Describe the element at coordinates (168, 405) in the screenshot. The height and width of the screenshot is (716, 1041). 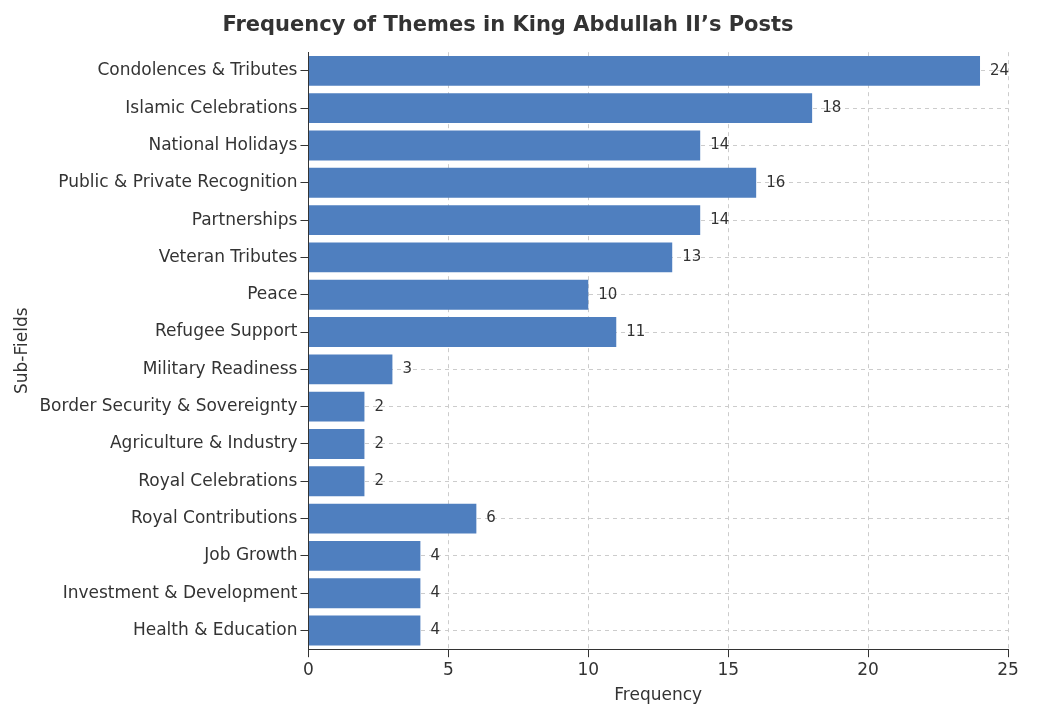
I see `y-tick-label: Border Security & Sovereignty` at that location.